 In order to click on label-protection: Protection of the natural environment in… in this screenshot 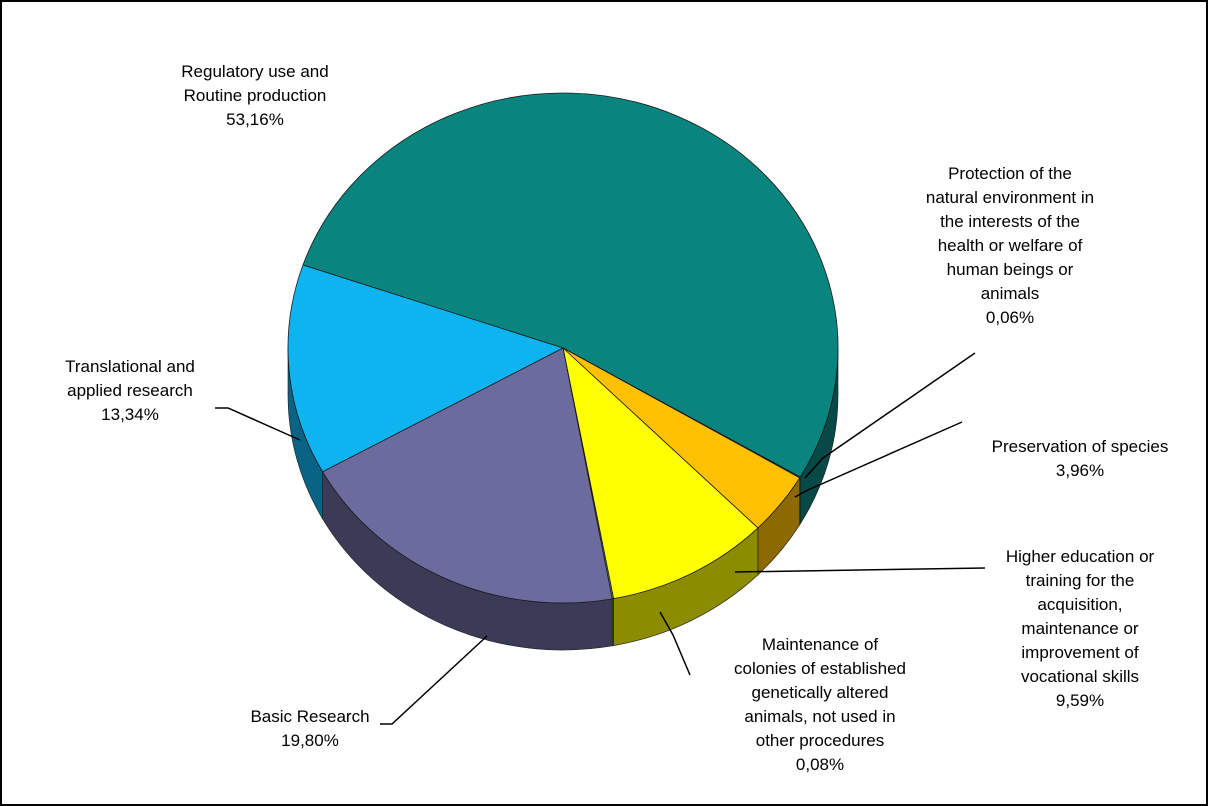, I will do `click(1010, 246)`.